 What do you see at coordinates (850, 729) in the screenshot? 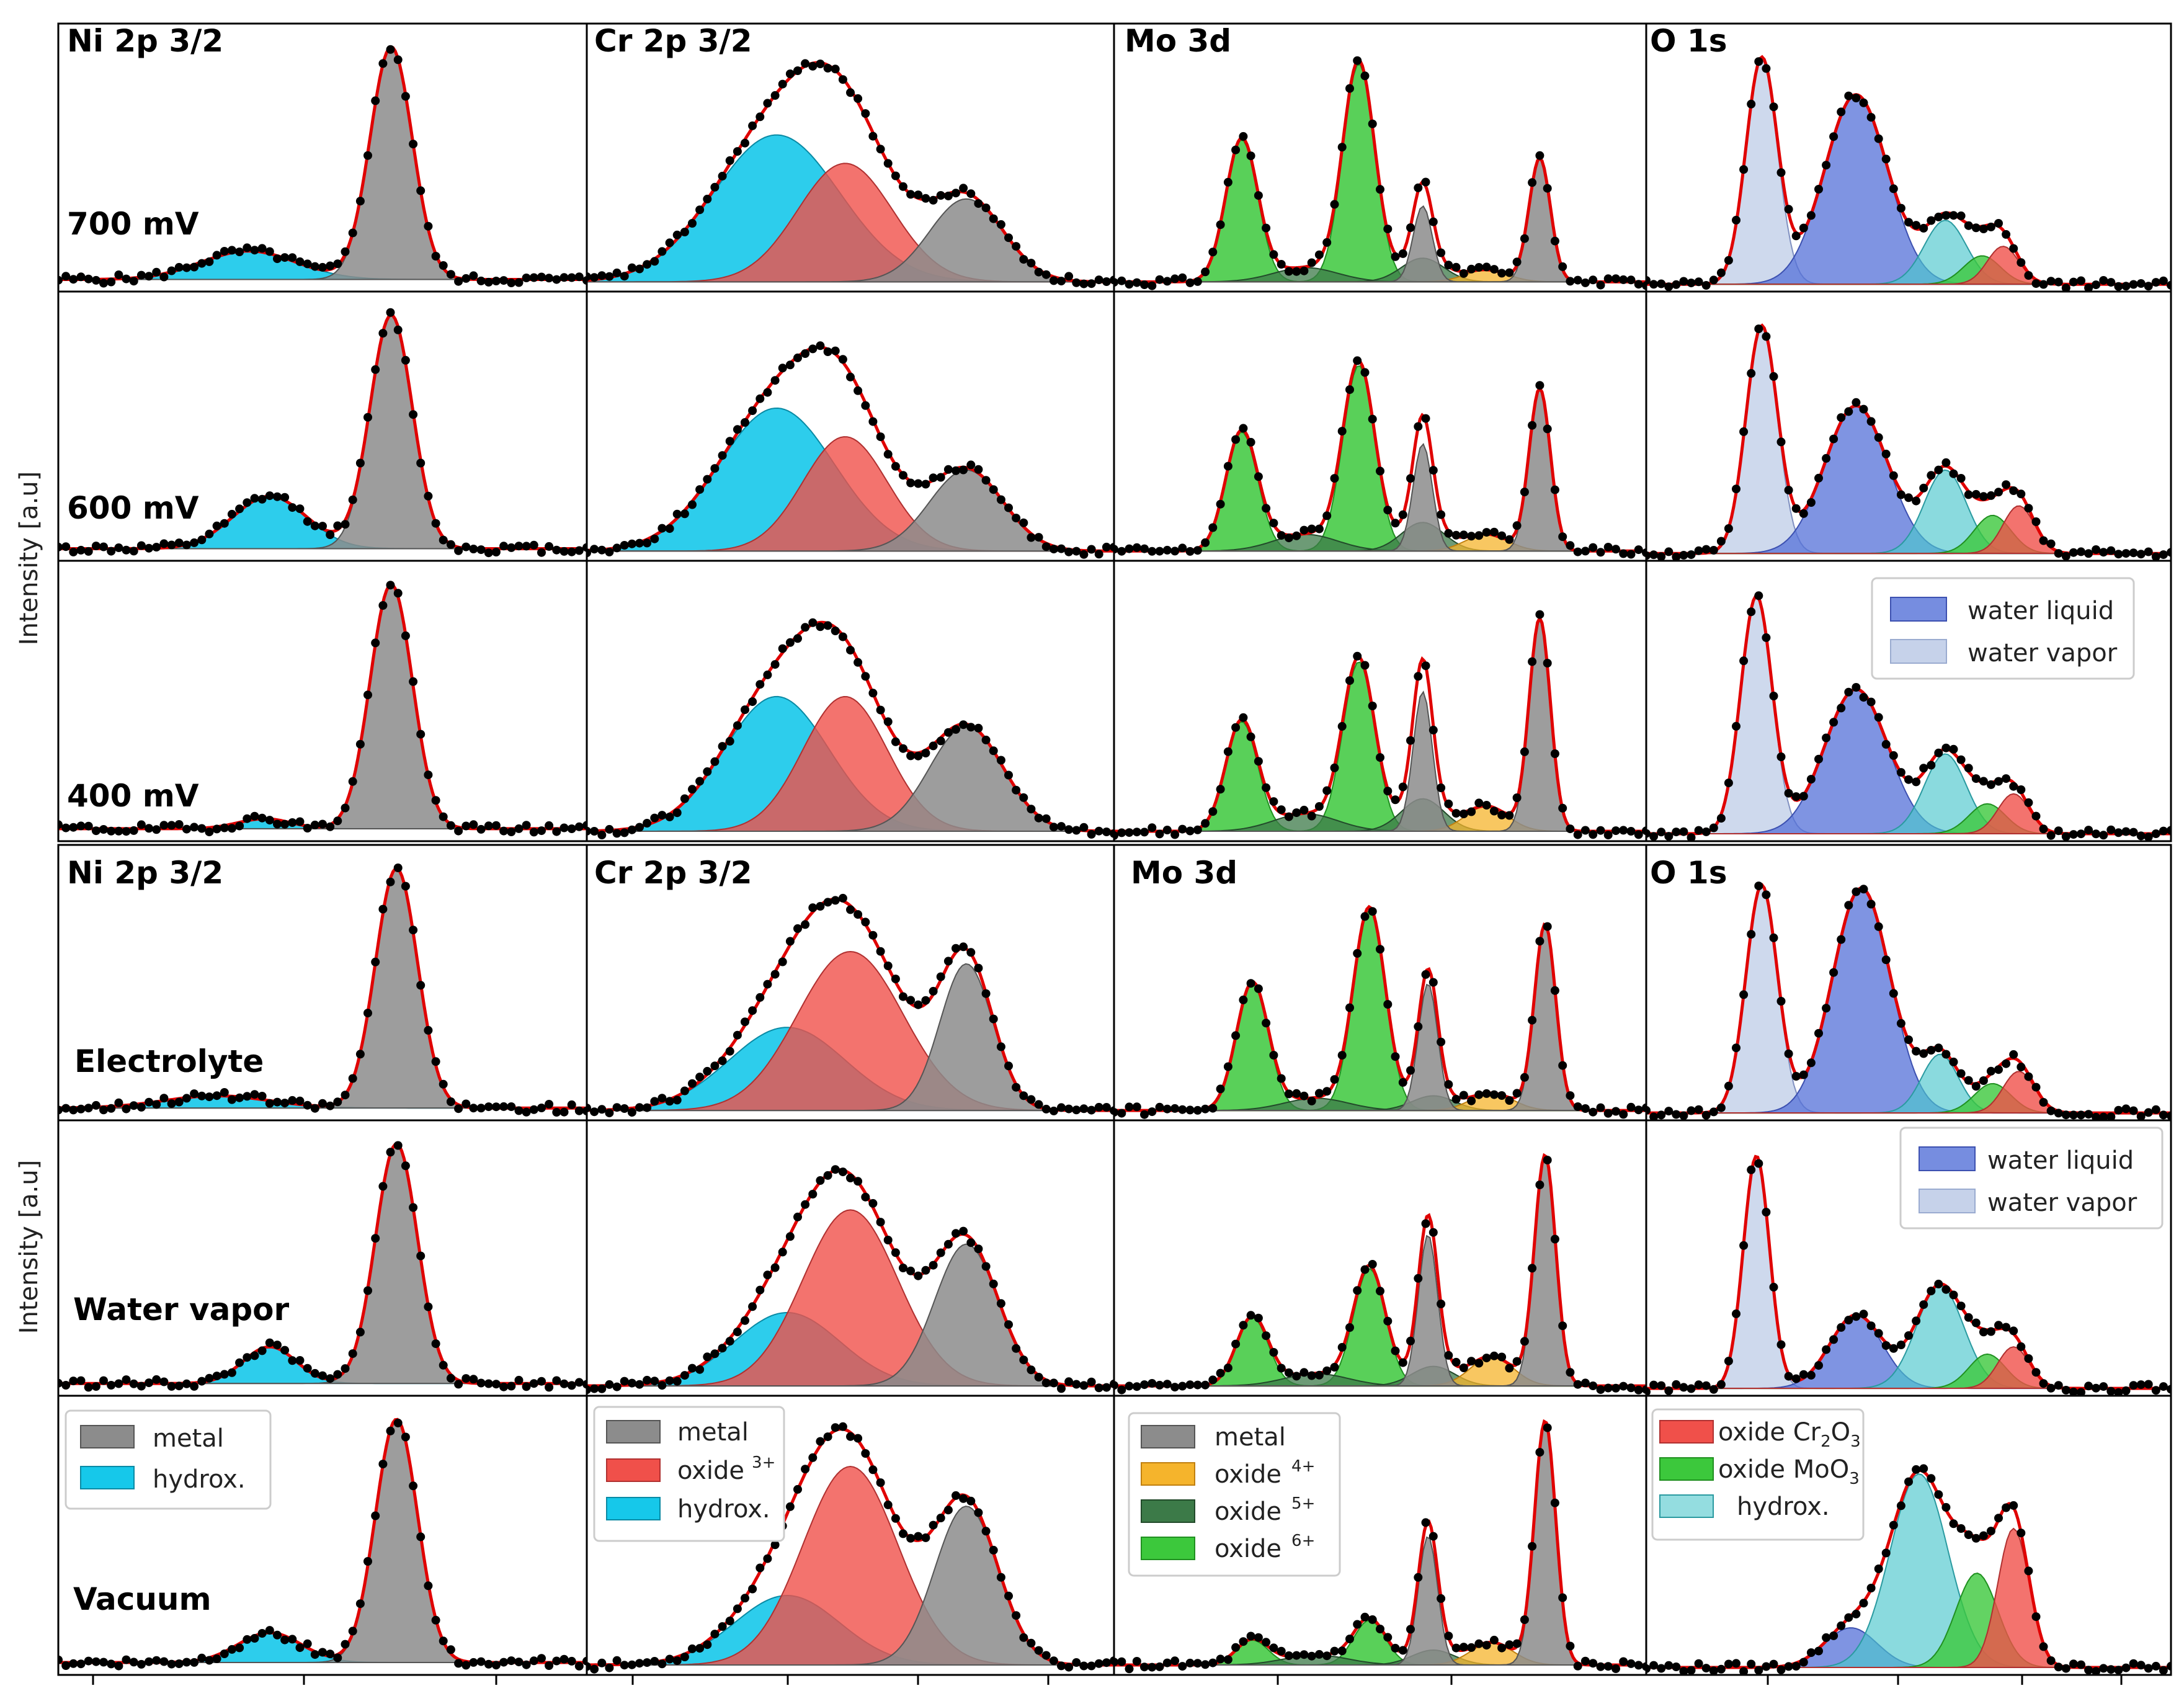
I see `panel-cr-400-mv` at bounding box center [850, 729].